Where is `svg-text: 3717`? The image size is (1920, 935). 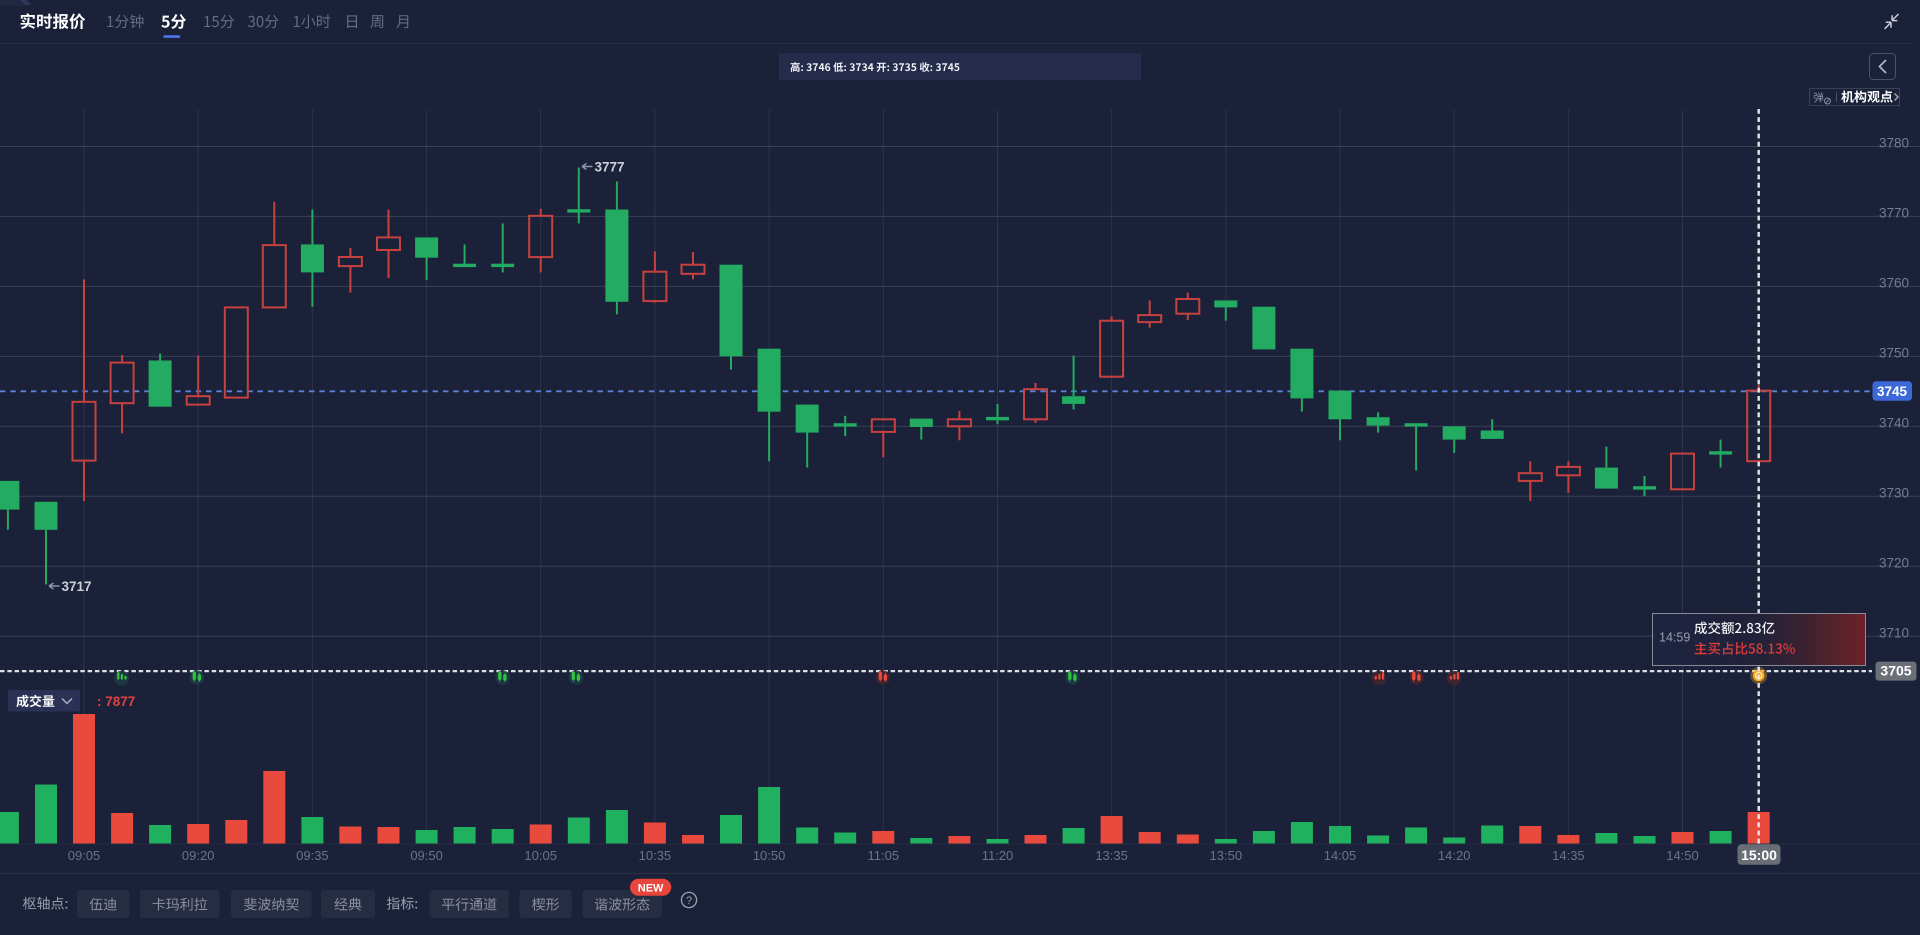 svg-text: 3717 is located at coordinates (77, 586).